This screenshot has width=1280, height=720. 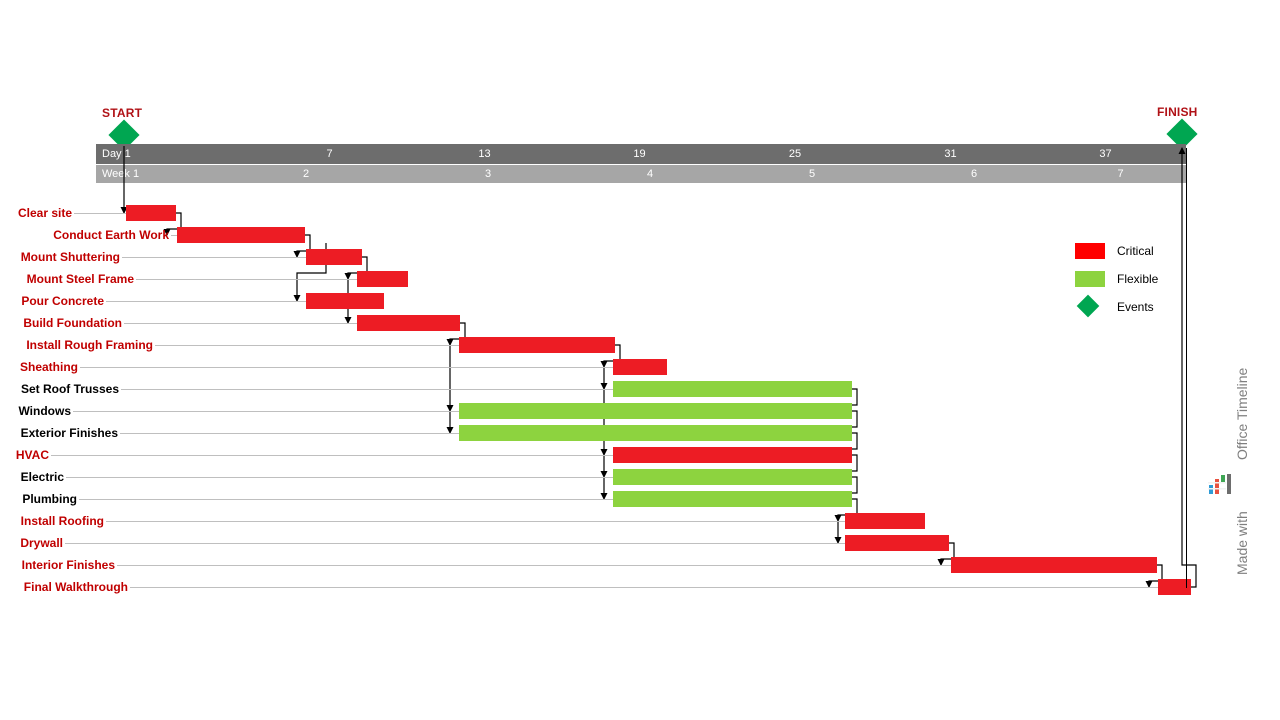 What do you see at coordinates (1135, 251) in the screenshot?
I see `legend-label-critical: Critical` at bounding box center [1135, 251].